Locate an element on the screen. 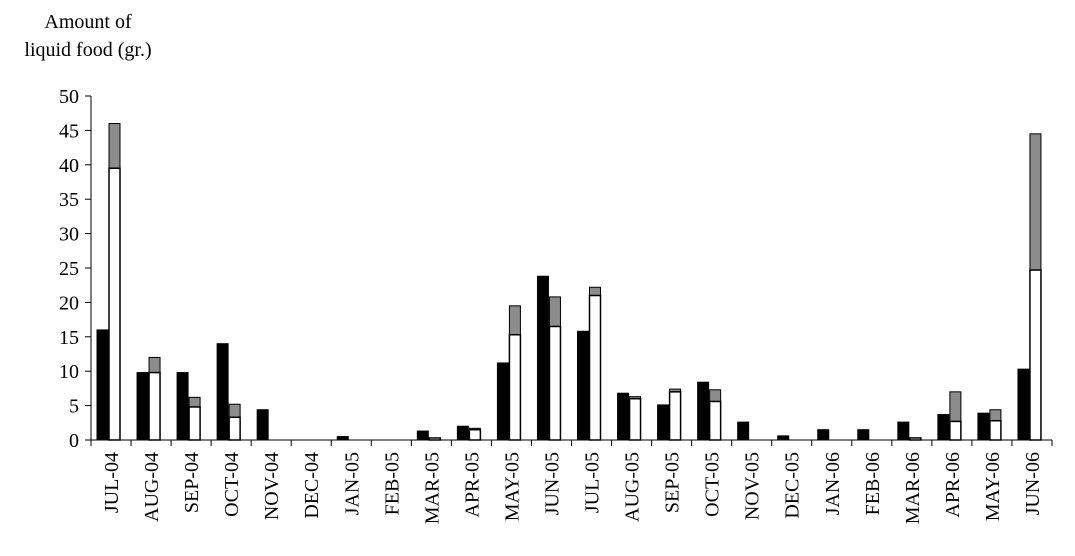  x-tick-label: JUL-05 is located at coordinates (593, 482).